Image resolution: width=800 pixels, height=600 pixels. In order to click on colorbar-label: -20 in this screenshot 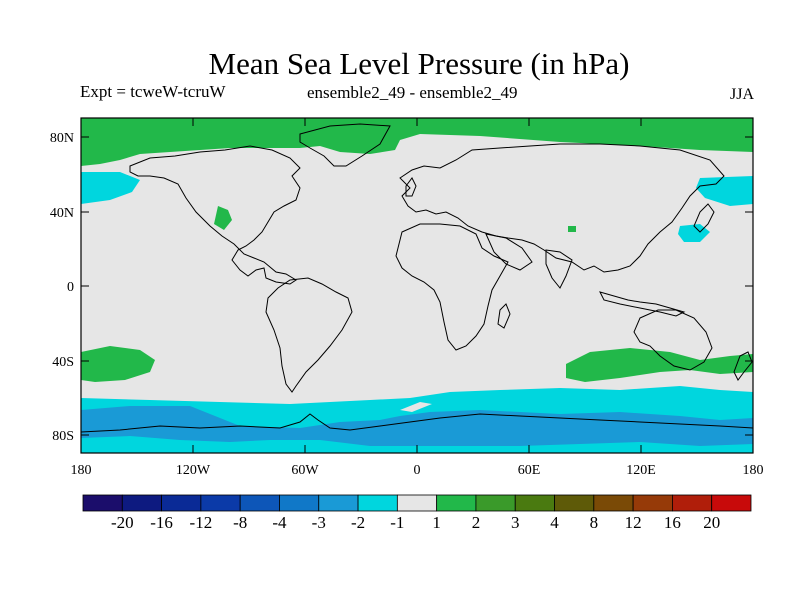, I will do `click(122, 522)`.